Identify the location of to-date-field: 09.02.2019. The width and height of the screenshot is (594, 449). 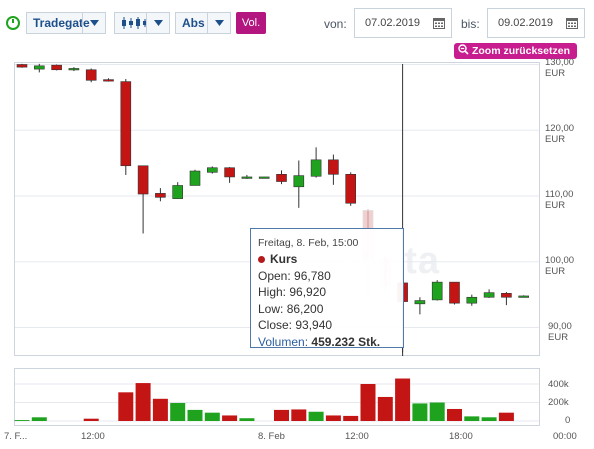
(536, 23).